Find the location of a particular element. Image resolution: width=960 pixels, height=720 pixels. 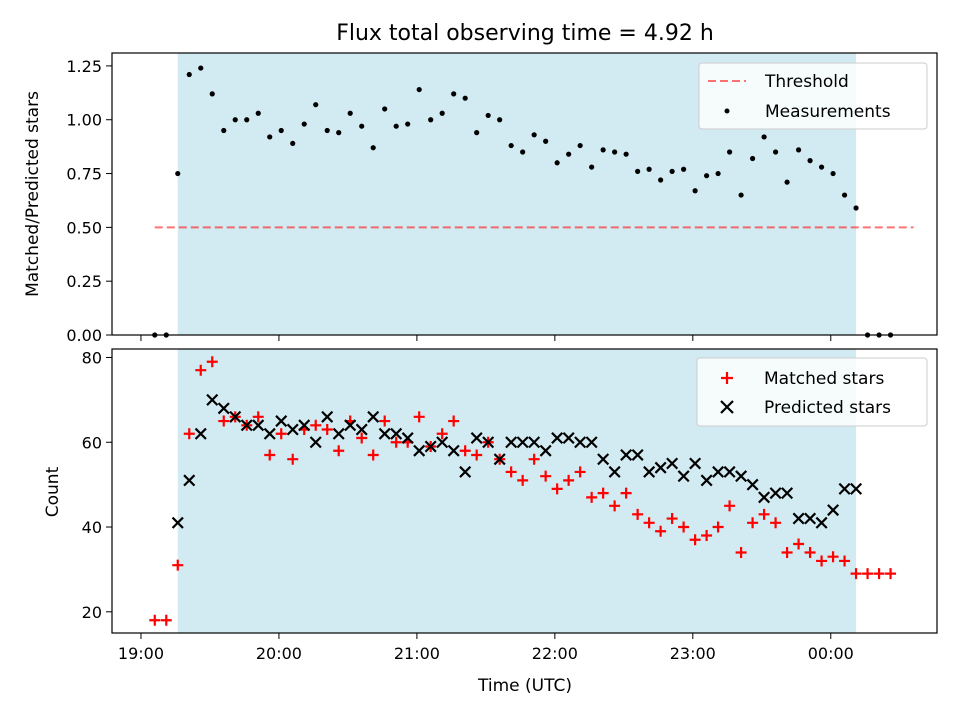

top-y-tick-label: 0.25 is located at coordinates (84, 281).